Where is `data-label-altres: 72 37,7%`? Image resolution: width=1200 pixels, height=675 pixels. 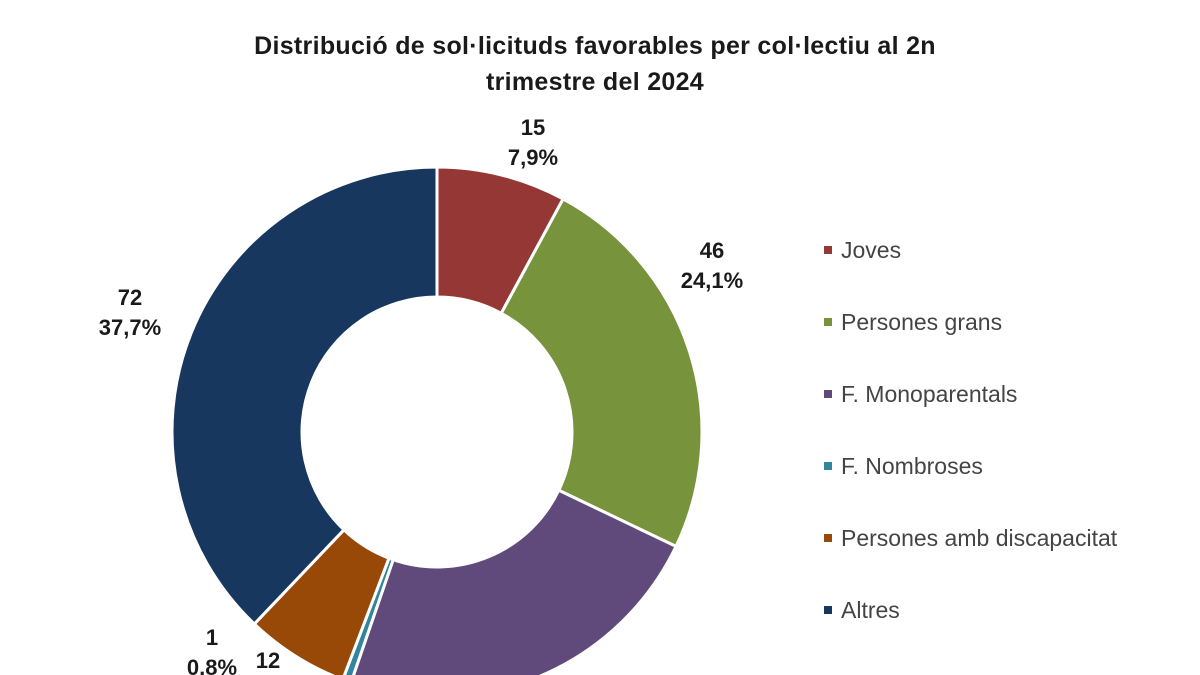
data-label-altres: 72 37,7% is located at coordinates (130, 312).